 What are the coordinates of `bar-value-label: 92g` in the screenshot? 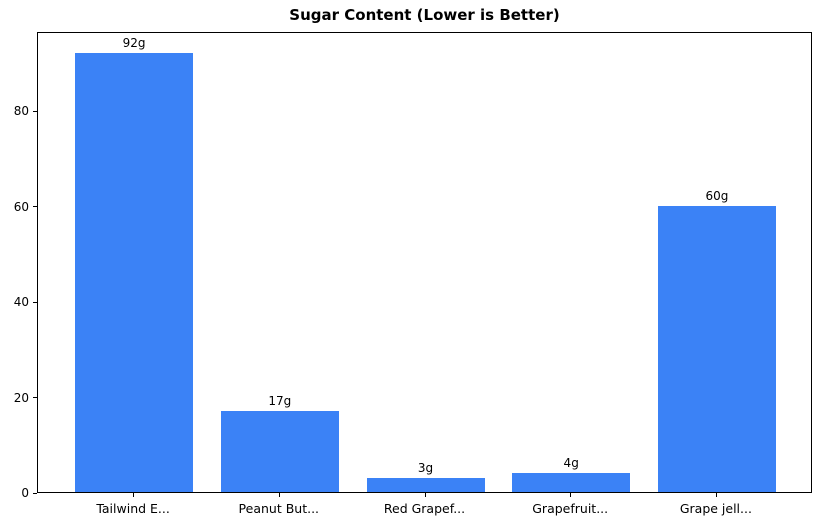 It's located at (134, 42).